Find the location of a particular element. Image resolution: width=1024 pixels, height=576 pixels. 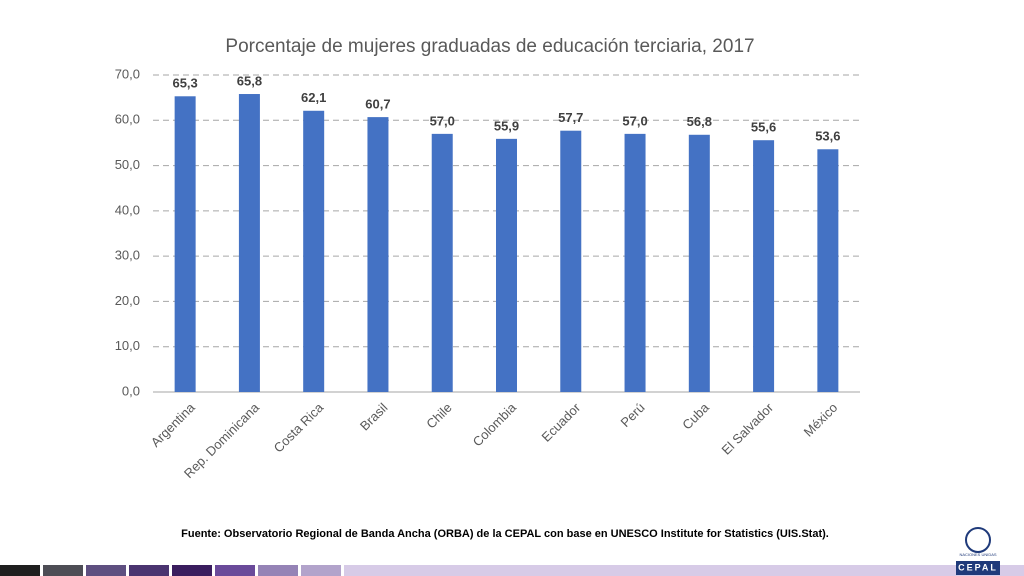

logo-box is located at coordinates (978, 568).